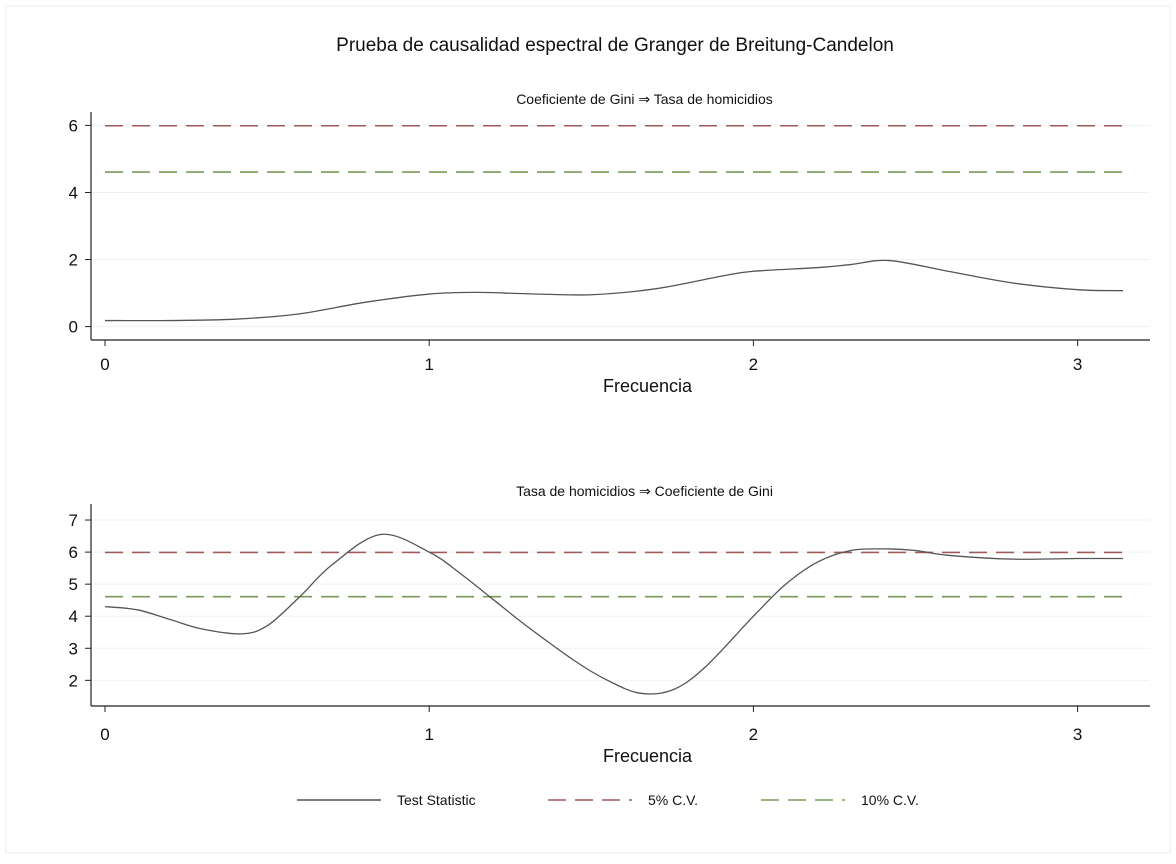 This screenshot has height=864, width=1176. I want to click on legend-item: 10% C.V., so click(840, 800).